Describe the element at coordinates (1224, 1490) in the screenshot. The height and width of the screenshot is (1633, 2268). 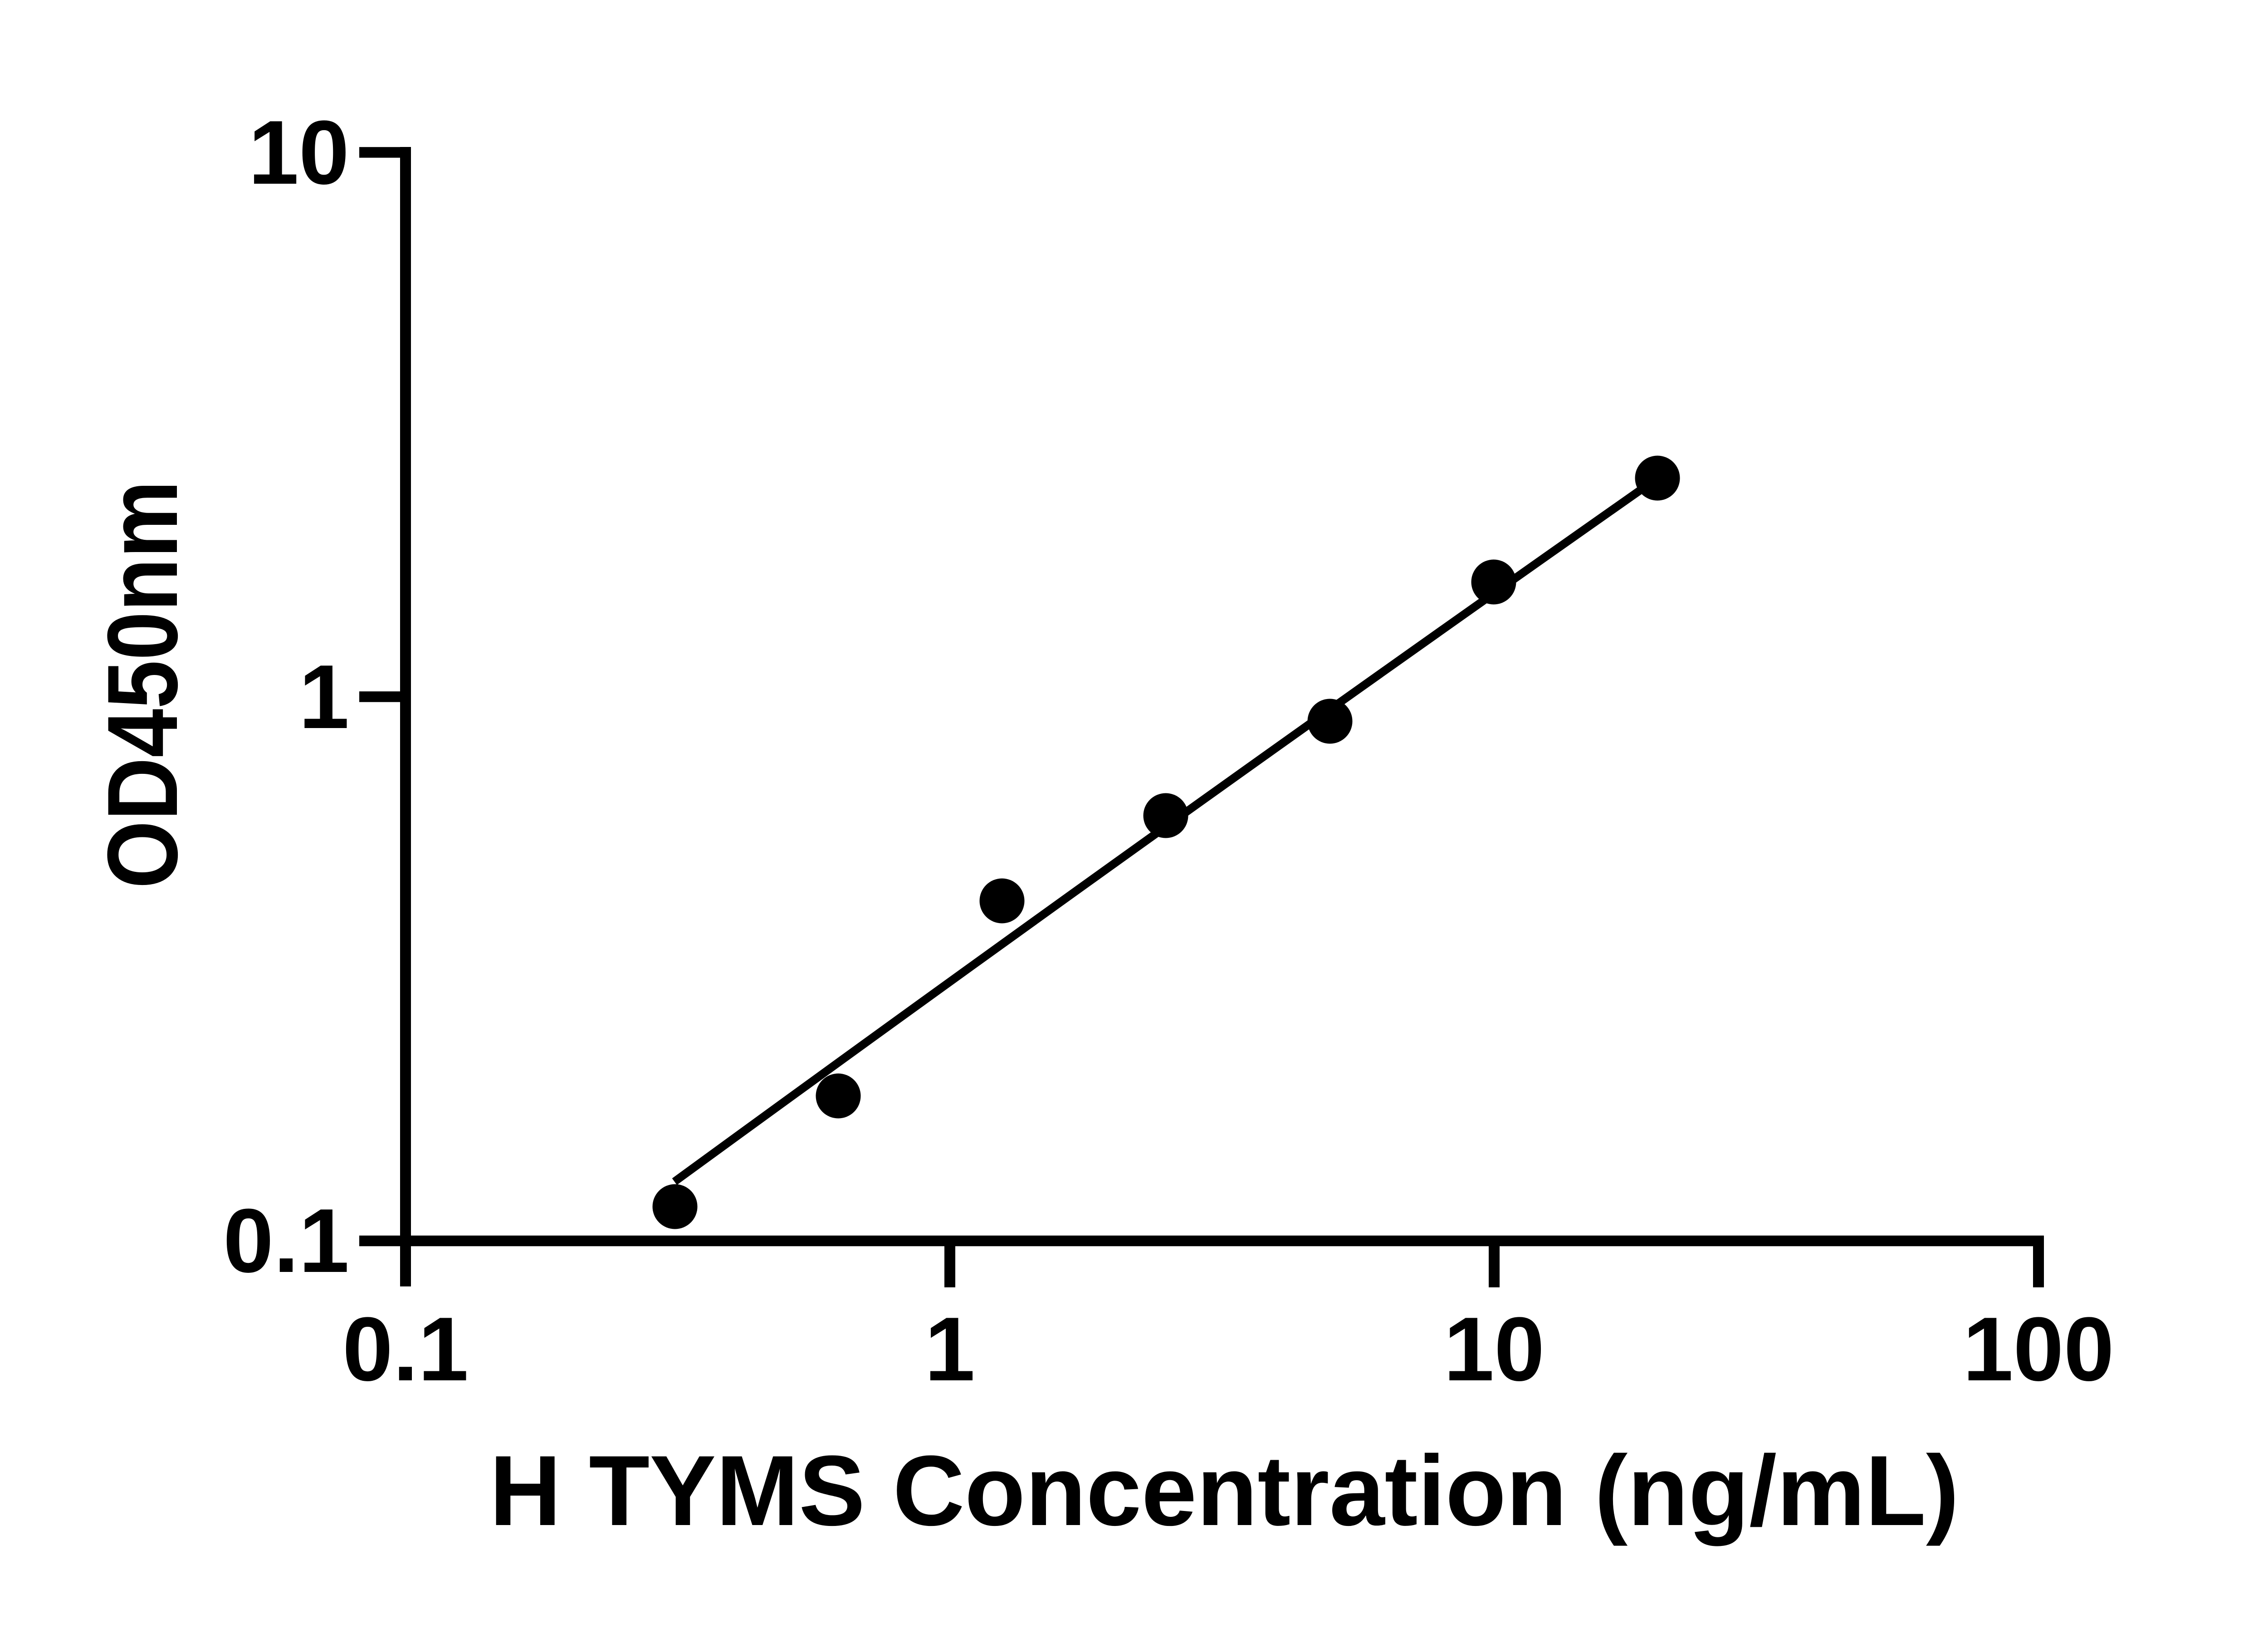
I see `svg-text: H TYMS Concentration (ng/mL)` at that location.